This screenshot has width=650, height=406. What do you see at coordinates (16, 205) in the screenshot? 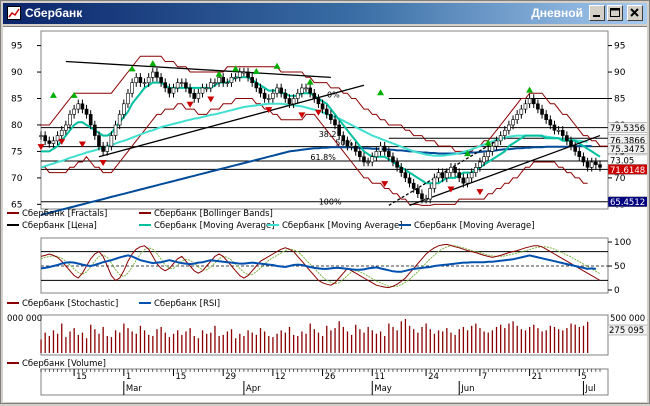
I see `price-ytick-label-left: 65` at bounding box center [16, 205].